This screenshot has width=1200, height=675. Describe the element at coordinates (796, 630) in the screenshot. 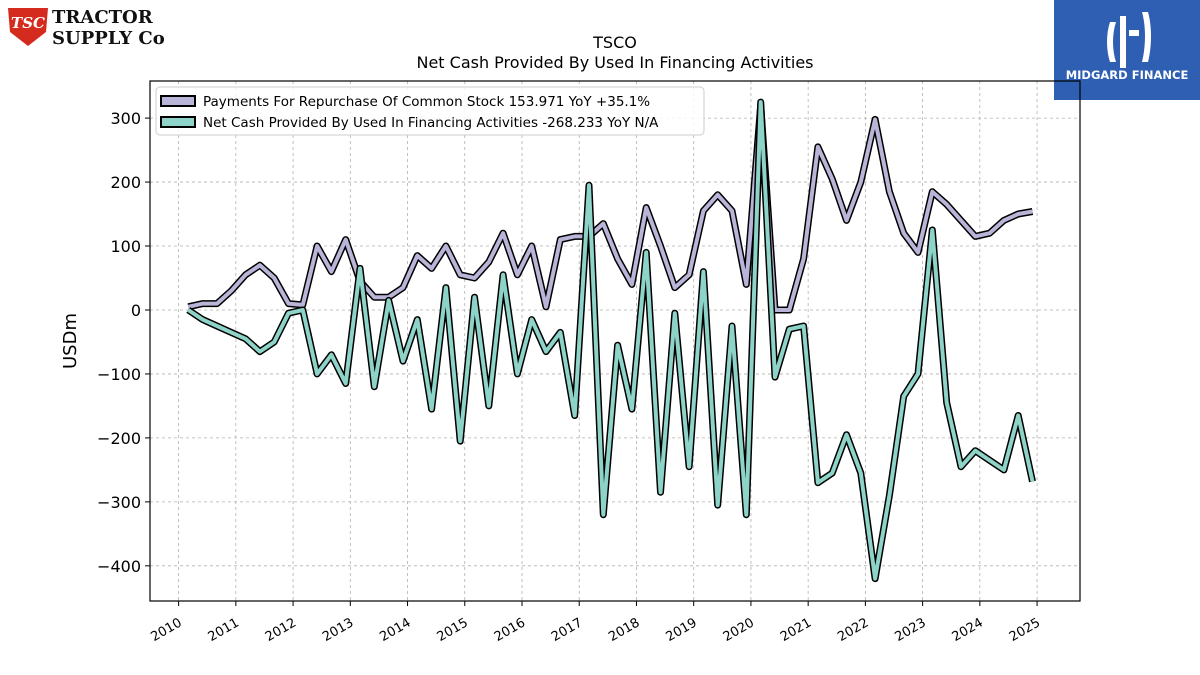

I see `x-tick-label: 2021` at that location.